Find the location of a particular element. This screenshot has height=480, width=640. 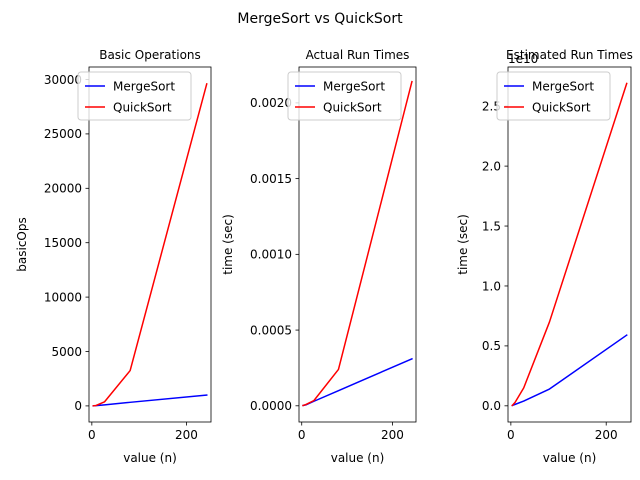

y-tick-label: 0 is located at coordinates (78, 406).